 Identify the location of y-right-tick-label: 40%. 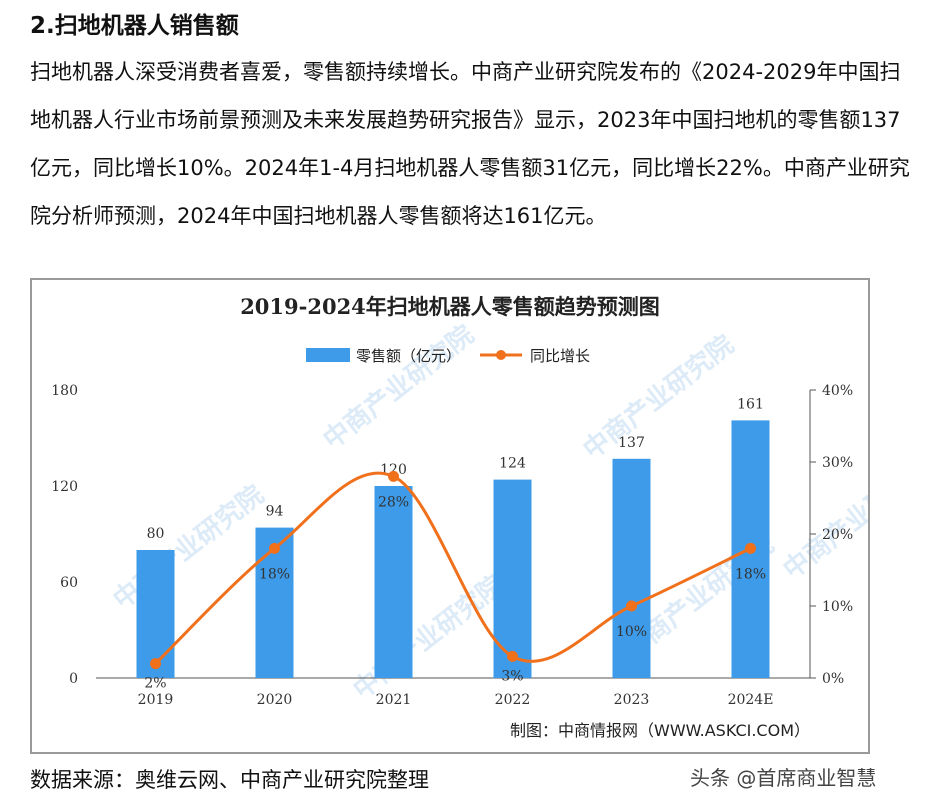
(837, 391).